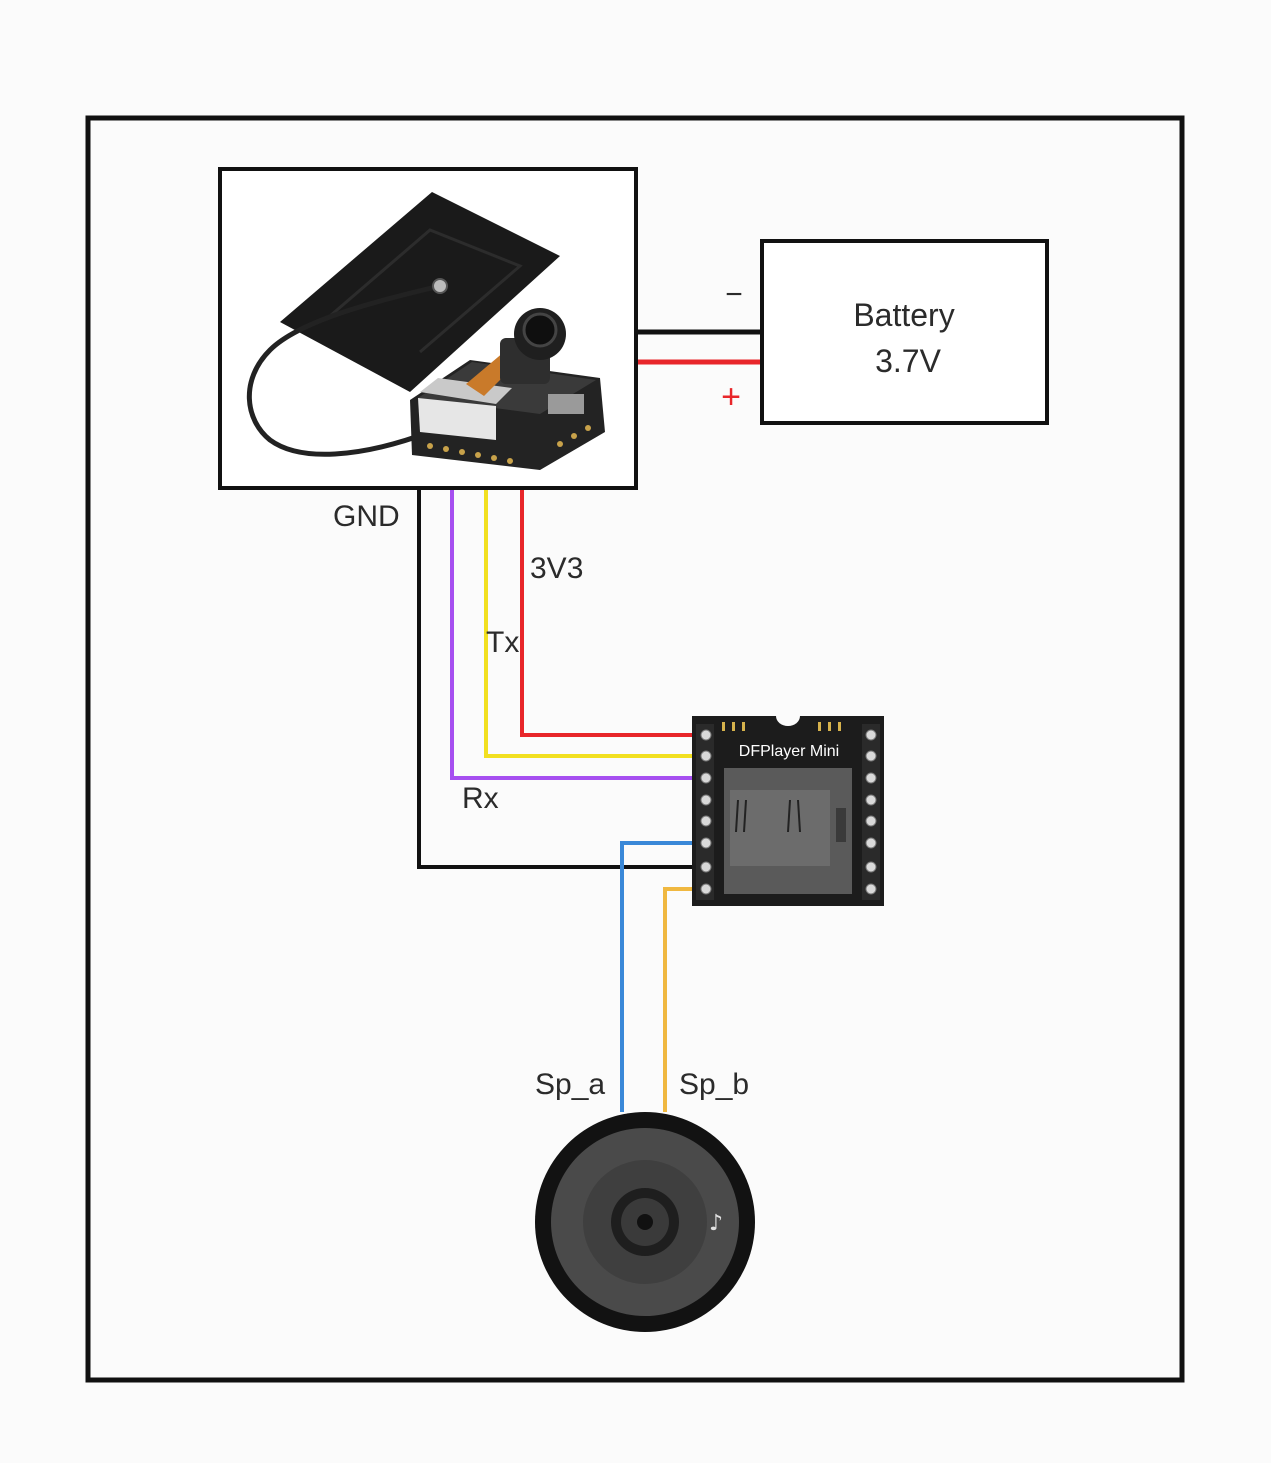 The height and width of the screenshot is (1463, 1271). I want to click on battery-negative-sign: −, so click(734, 294).